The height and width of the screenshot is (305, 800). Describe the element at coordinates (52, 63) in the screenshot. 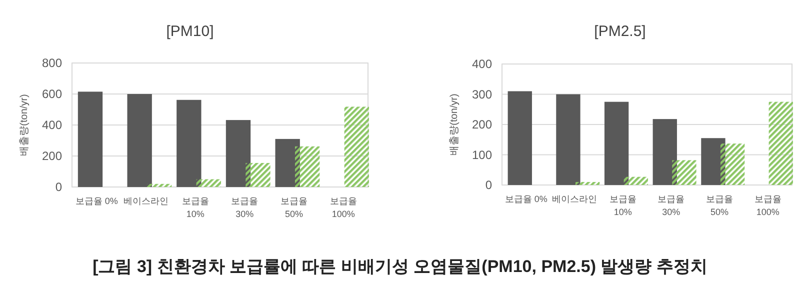

I see `y-tick-label: 800` at that location.